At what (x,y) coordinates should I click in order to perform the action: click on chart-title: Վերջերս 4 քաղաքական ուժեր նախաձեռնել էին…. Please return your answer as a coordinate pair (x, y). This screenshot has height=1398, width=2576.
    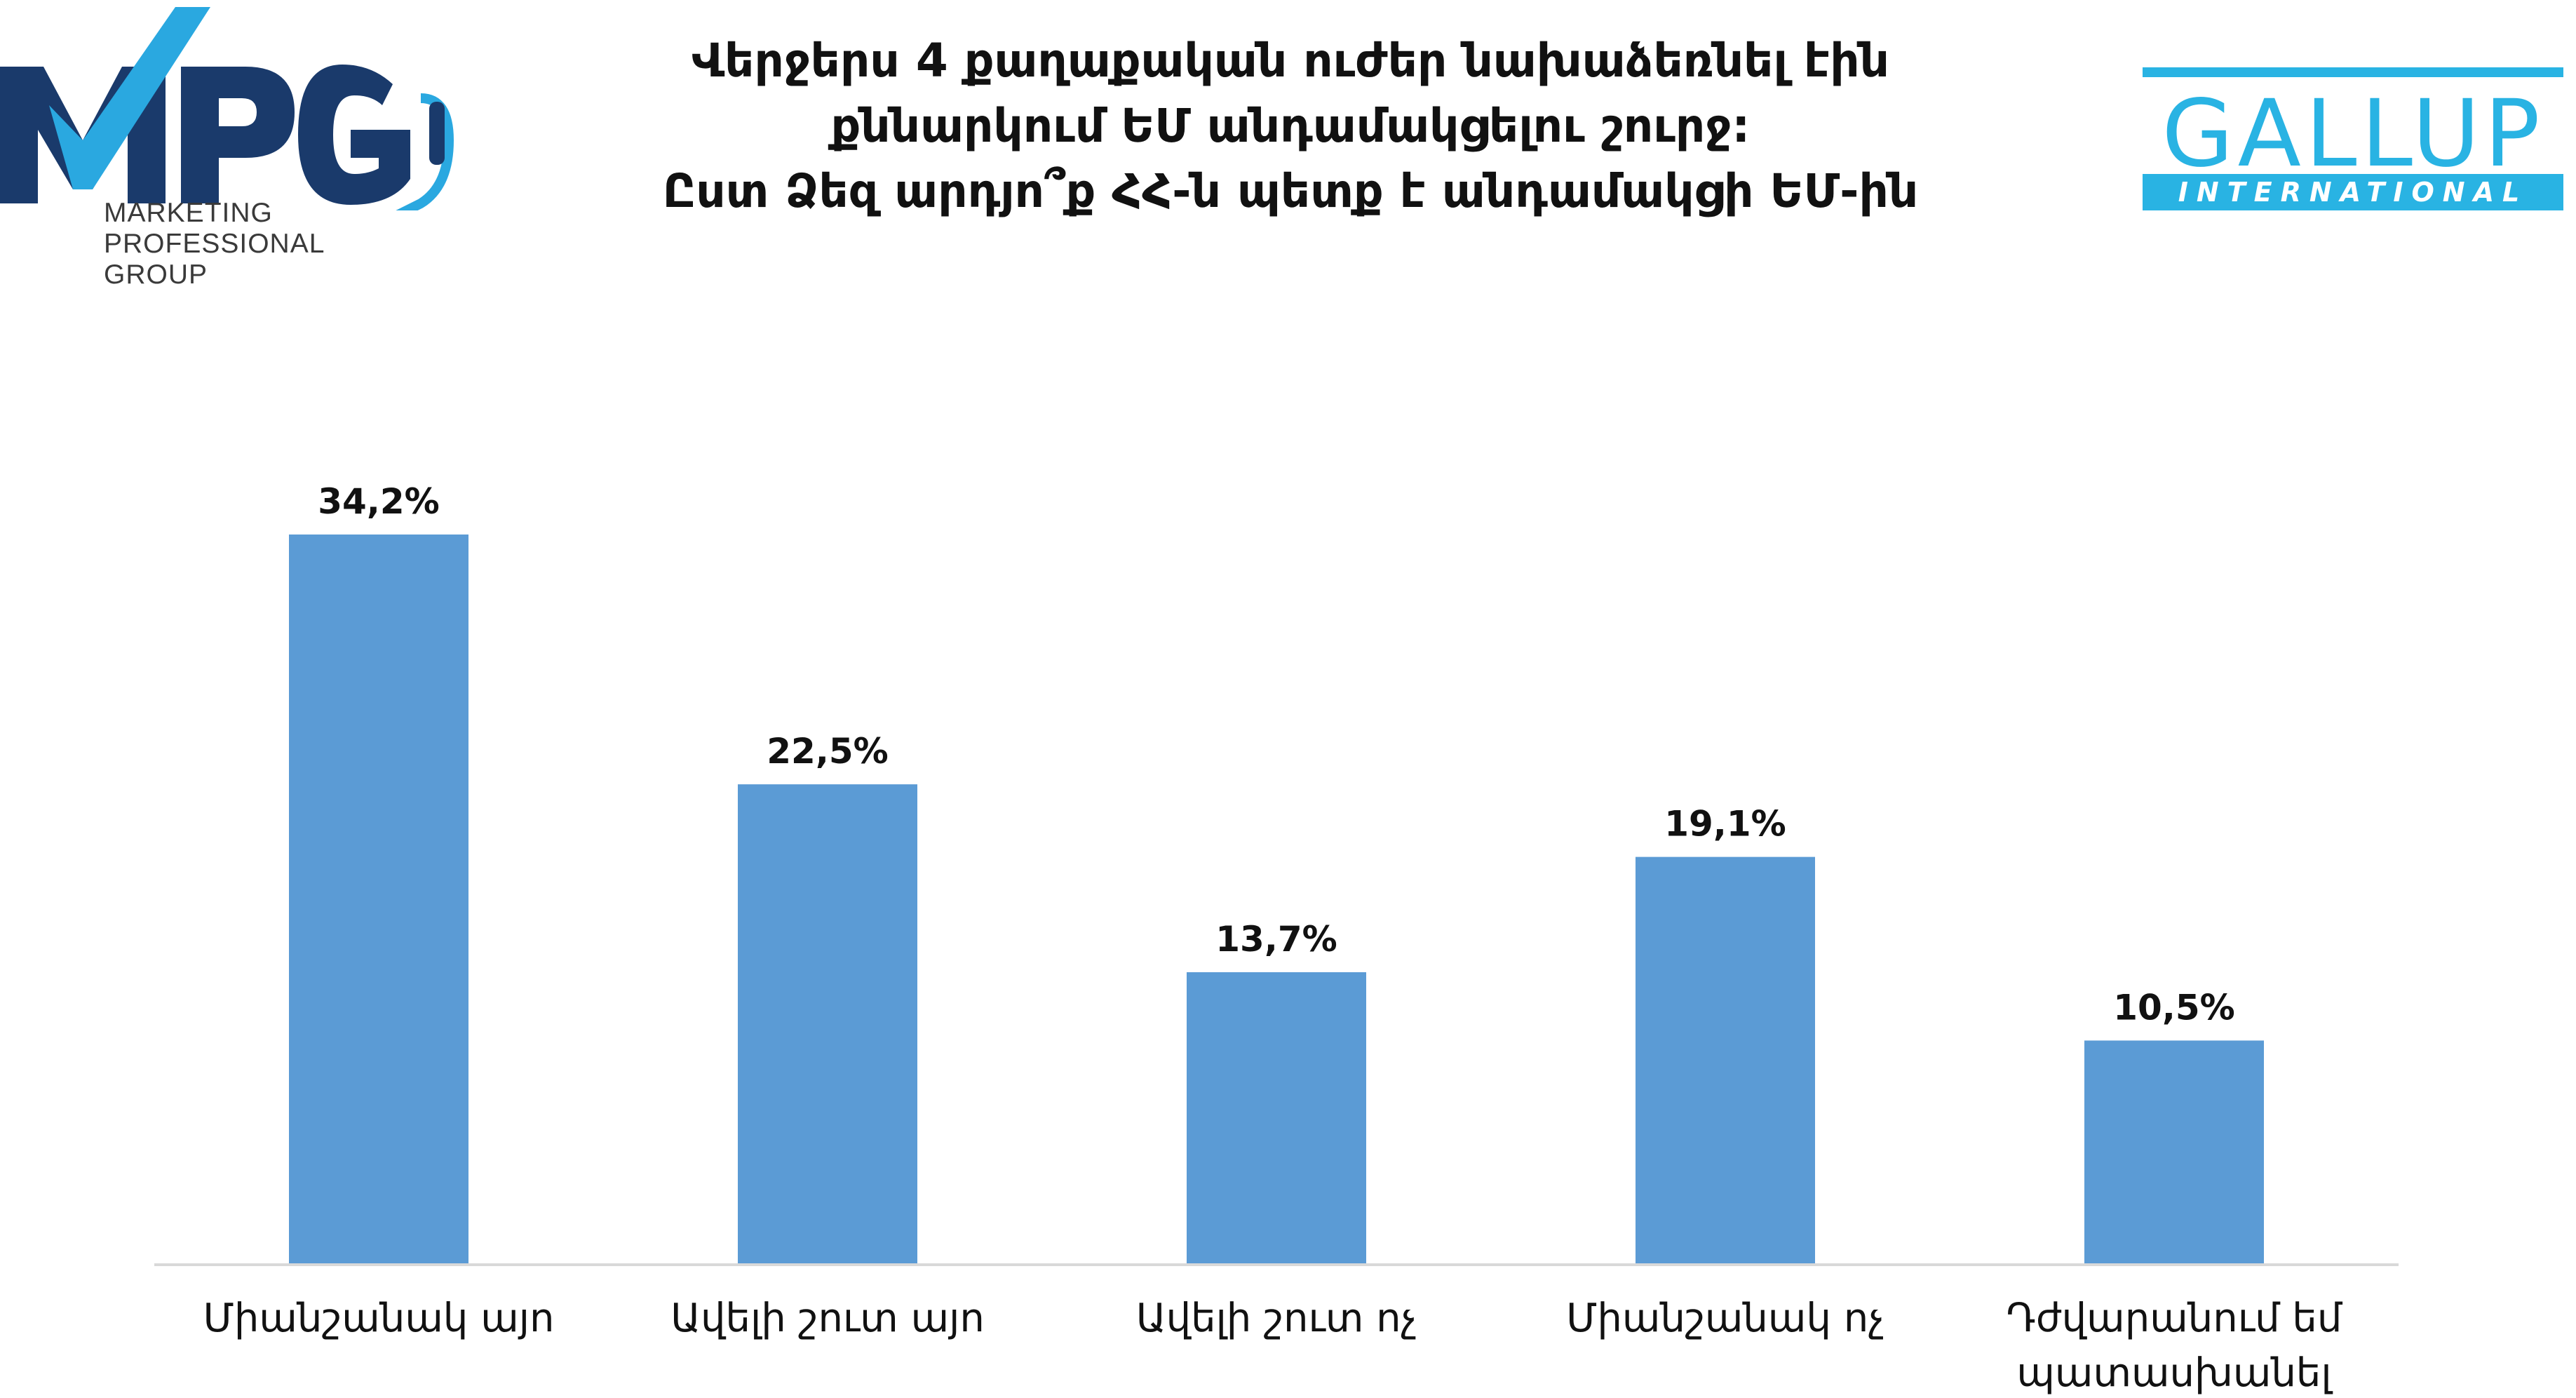
    Looking at the image, I should click on (1290, 126).